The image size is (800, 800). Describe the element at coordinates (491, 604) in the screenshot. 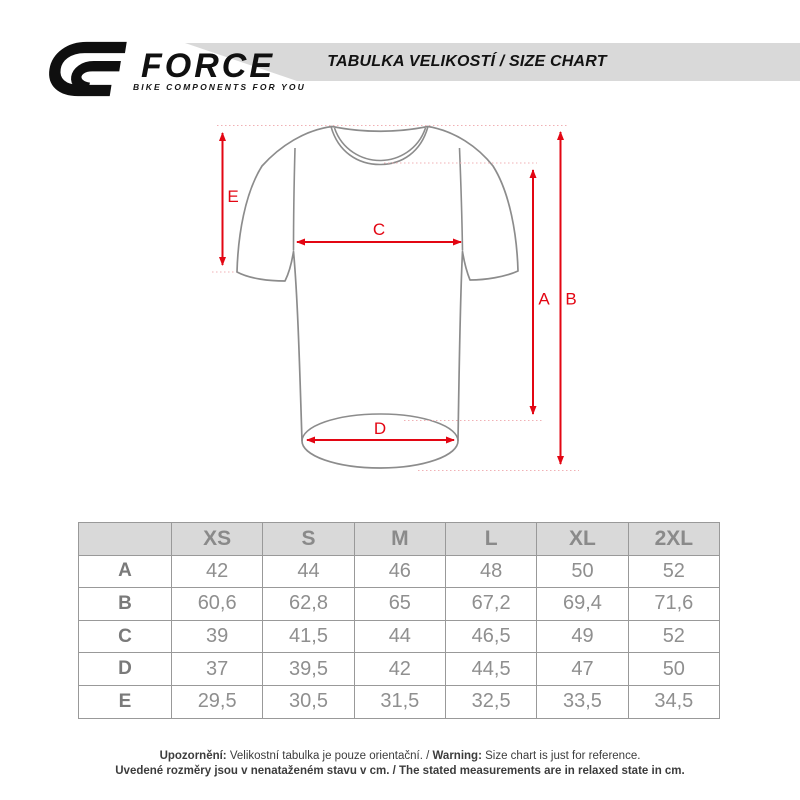

I see `size-value-cell: 67,2` at that location.